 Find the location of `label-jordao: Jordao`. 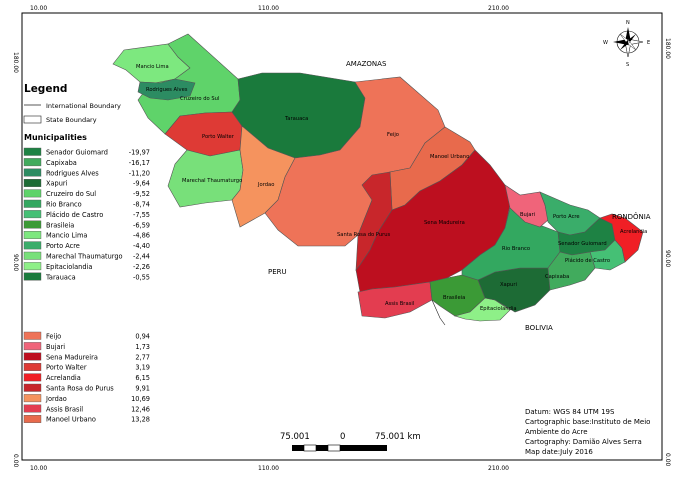

label-jordao: Jordao is located at coordinates (265, 185).